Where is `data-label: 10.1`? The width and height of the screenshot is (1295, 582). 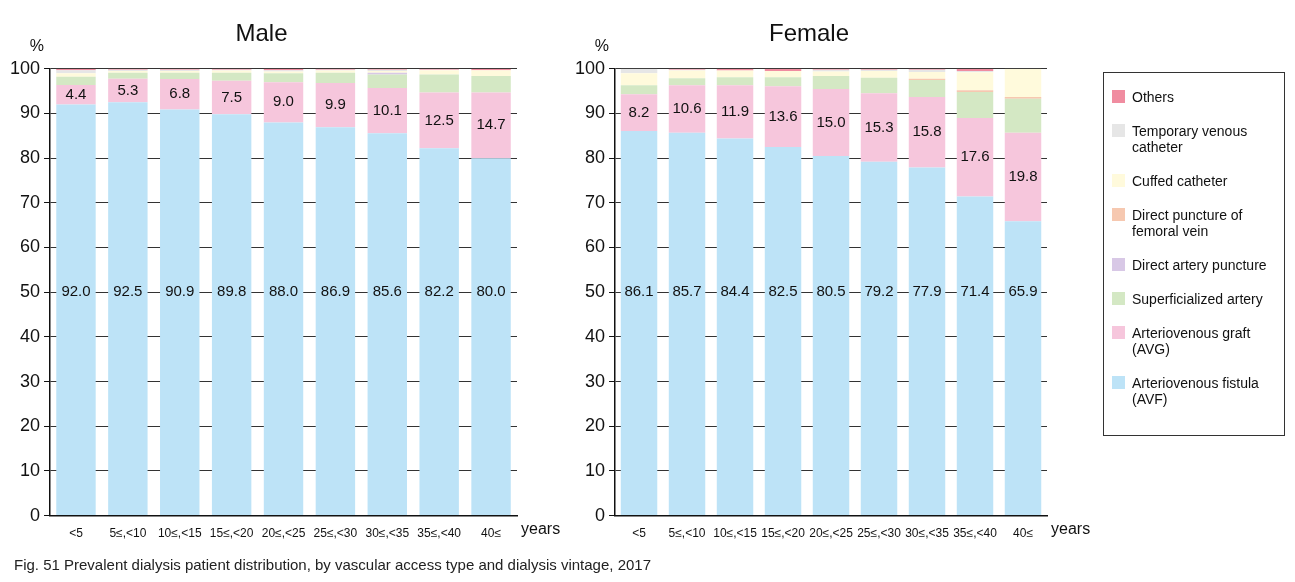
data-label: 10.1 is located at coordinates (387, 109).